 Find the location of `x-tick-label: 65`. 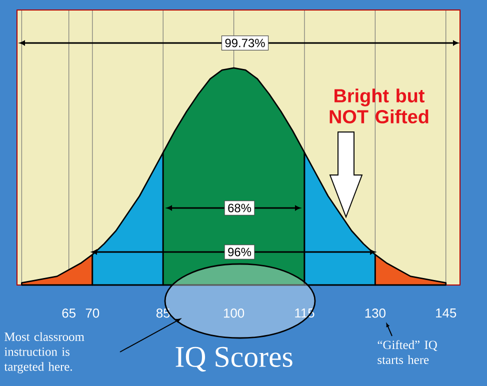

x-tick-label: 65 is located at coordinates (69, 313).